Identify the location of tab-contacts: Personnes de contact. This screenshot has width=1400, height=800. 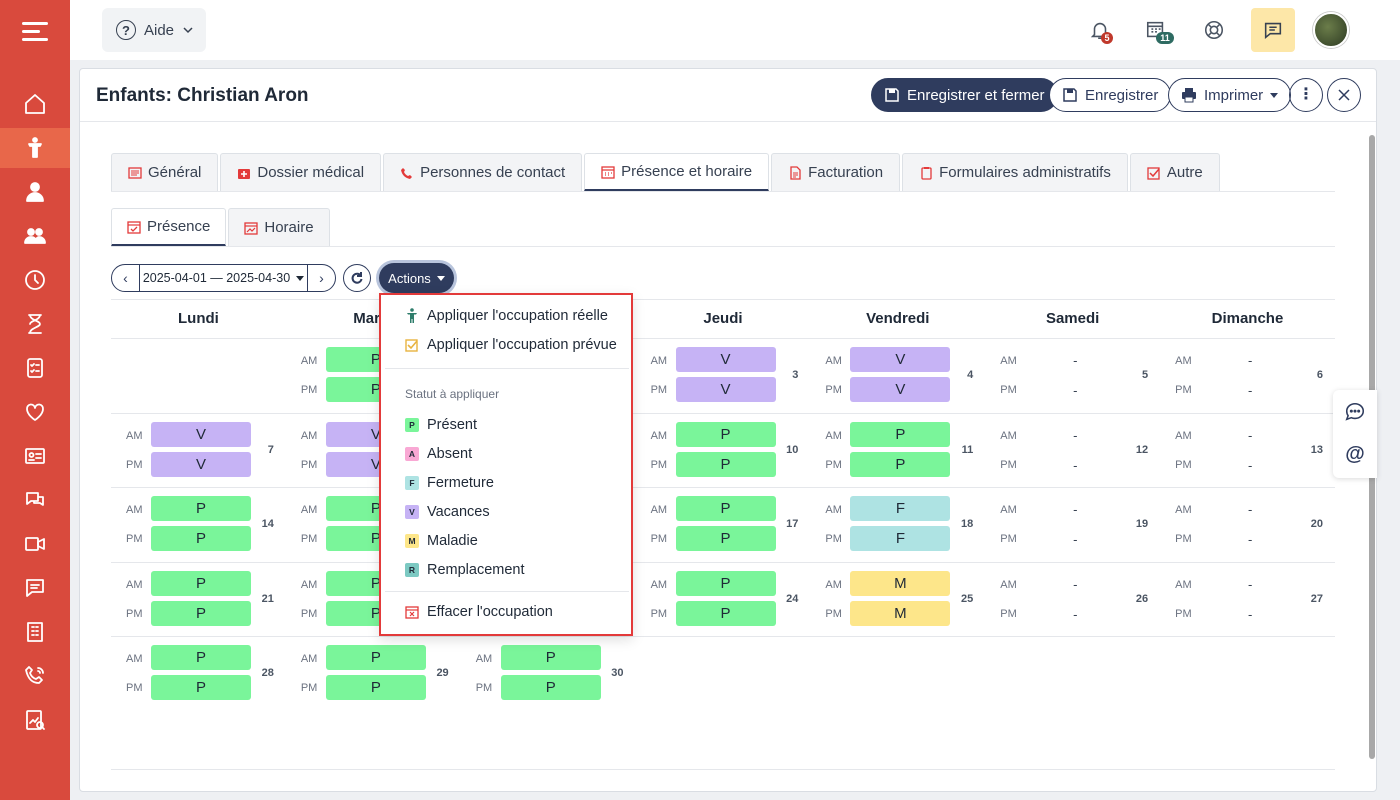
(483, 172).